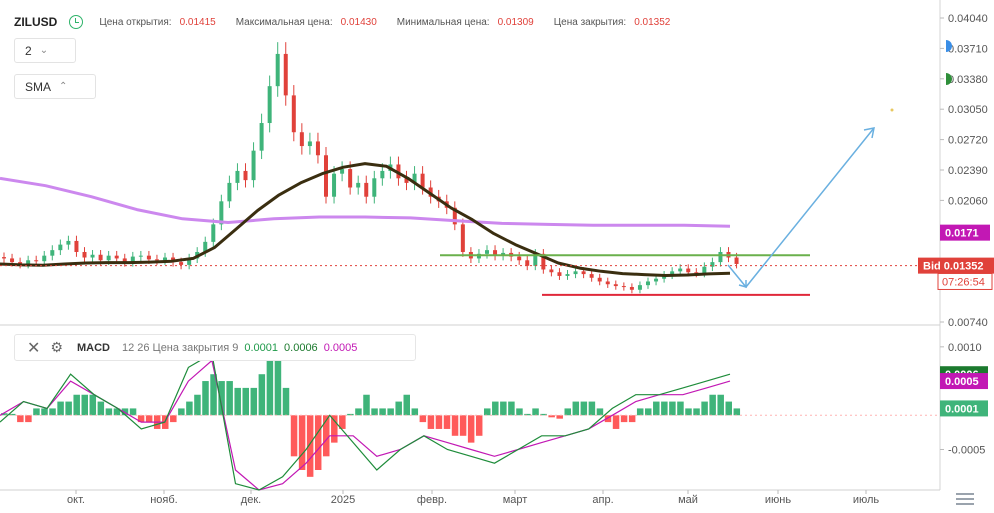 The width and height of the screenshot is (994, 513). Describe the element at coordinates (197, 22) in the screenshot. I see `open-value: 0.01415` at that location.